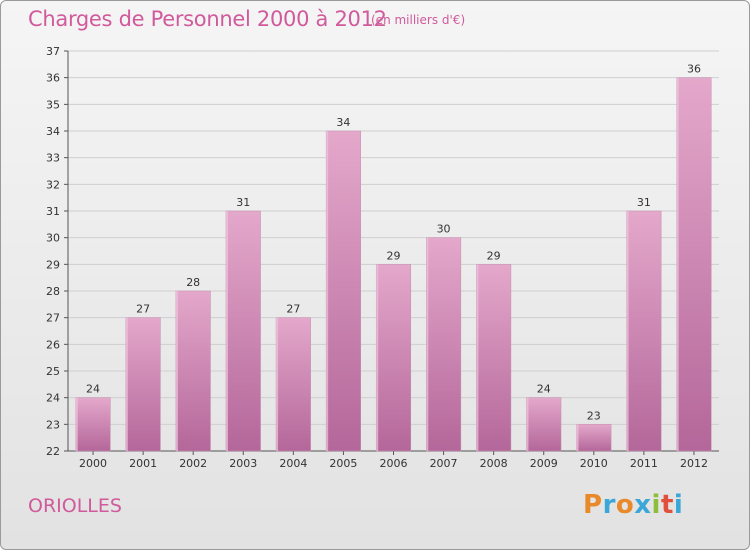  What do you see at coordinates (93, 463) in the screenshot?
I see `x-tick-label: 2000` at bounding box center [93, 463].